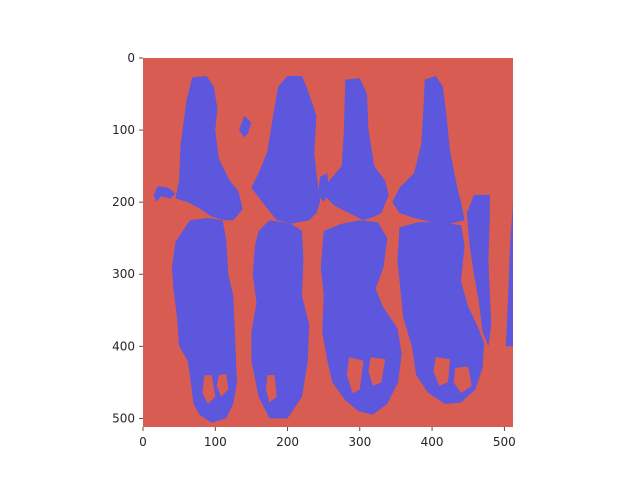 This screenshot has width=640, height=480. I want to click on y-axis-ticks: 0 100 200 300 400 500, so click(127, 238).